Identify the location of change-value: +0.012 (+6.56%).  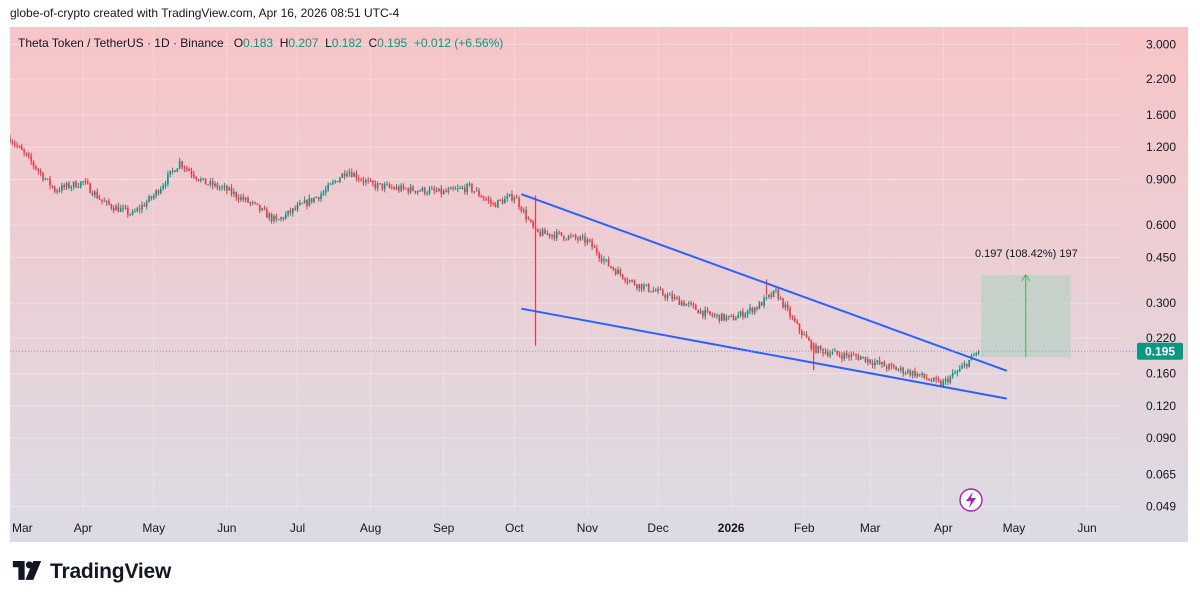
(458, 43).